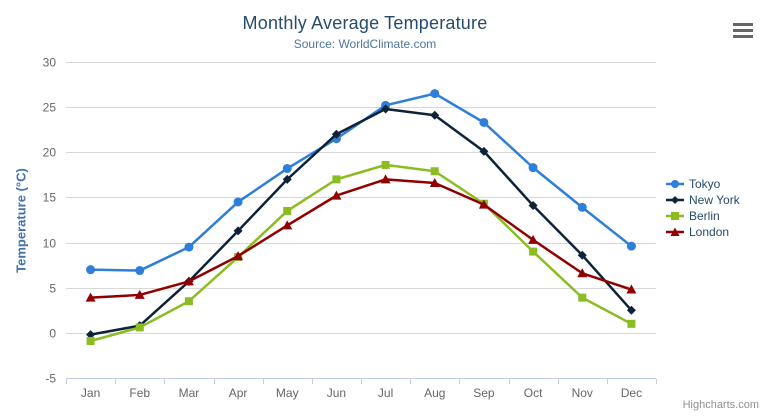 The width and height of the screenshot is (769, 416). I want to click on legend-label: Berlin, so click(704, 216).